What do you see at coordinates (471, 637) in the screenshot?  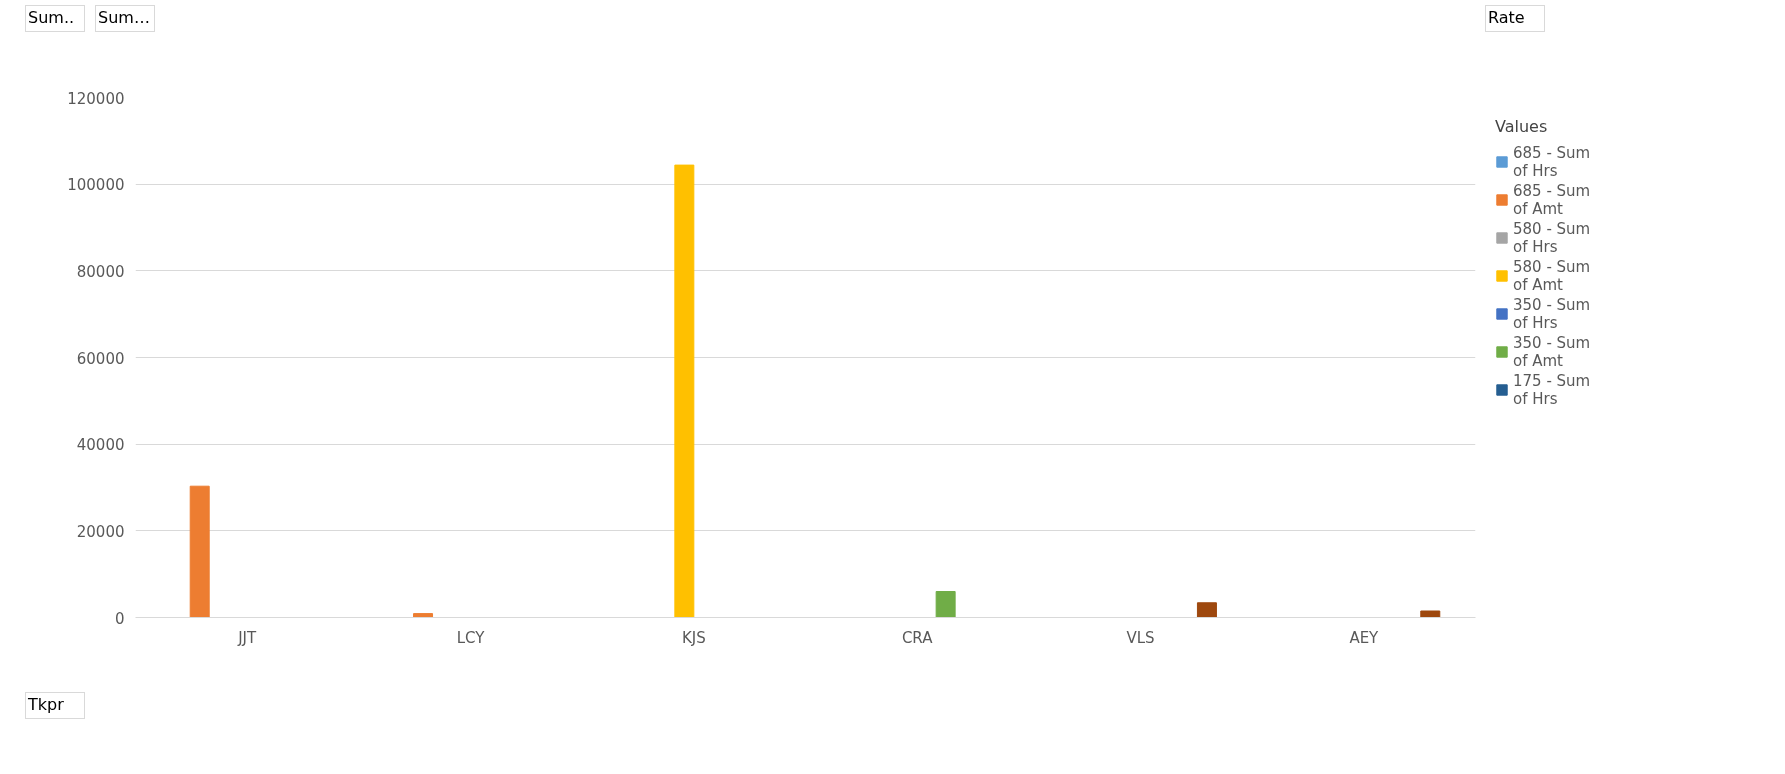 I see `x-tick-label: LCY` at bounding box center [471, 637].